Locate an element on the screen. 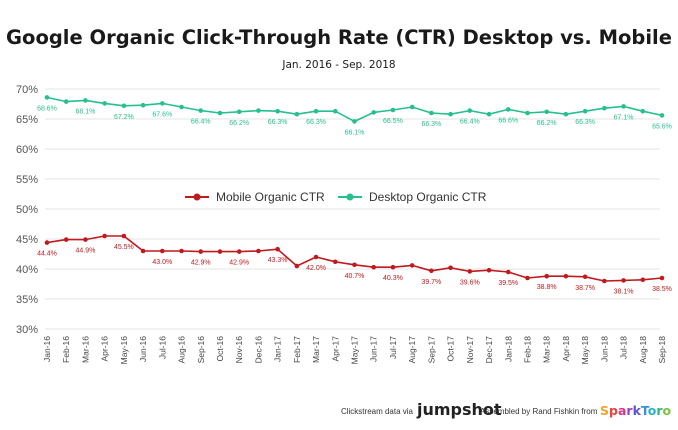  x-tick-label: May-17 is located at coordinates (355, 350).